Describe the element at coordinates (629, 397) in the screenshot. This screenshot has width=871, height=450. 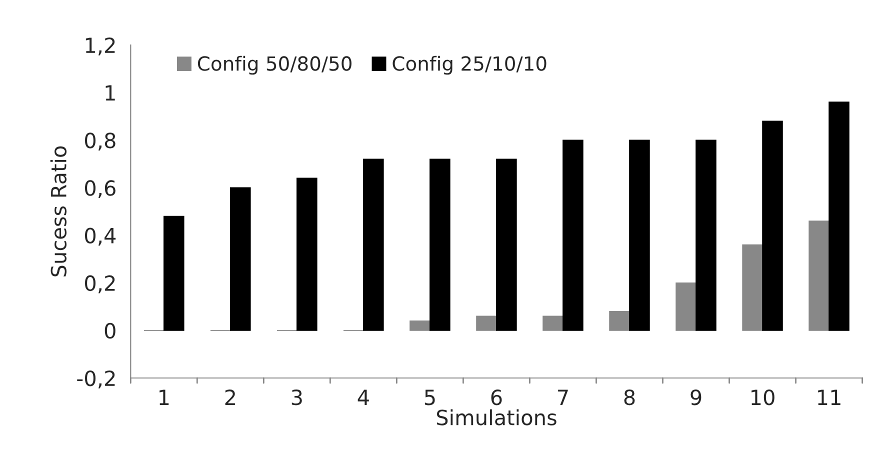
I see `x-tick-label: 8` at that location.